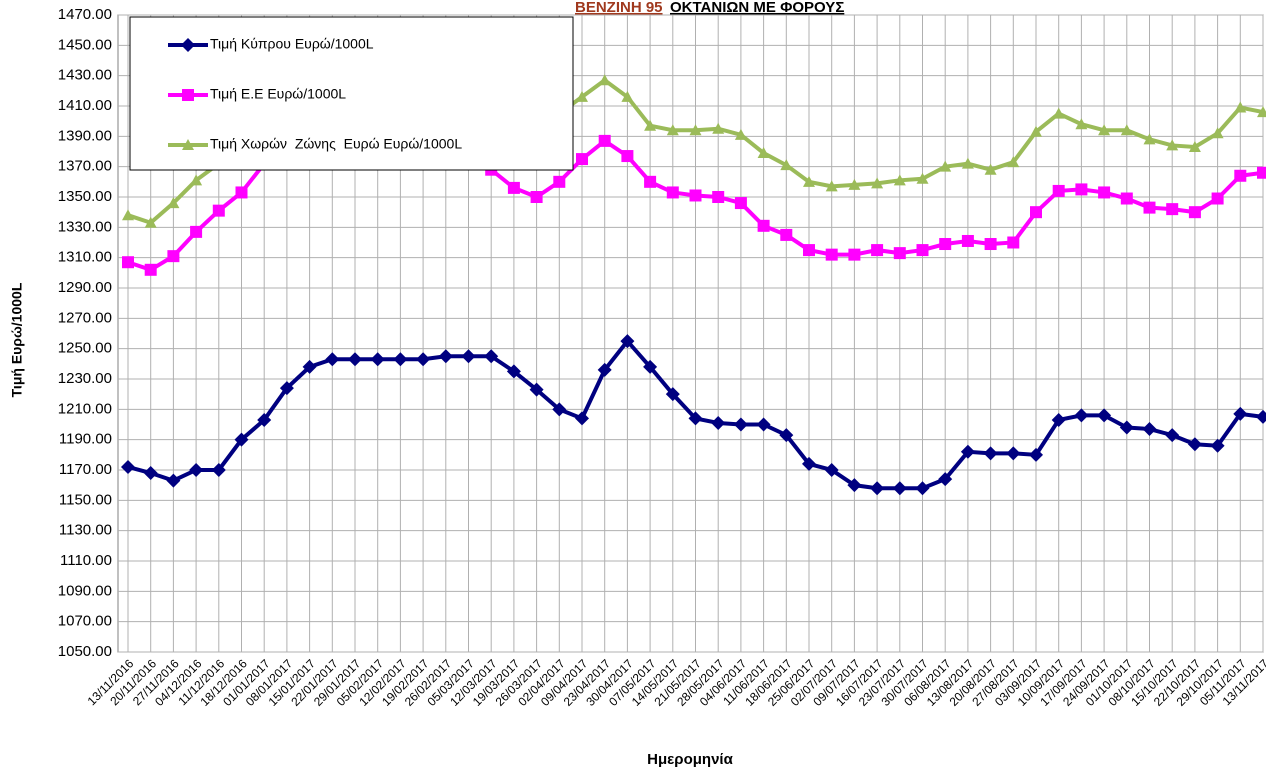 The height and width of the screenshot is (771, 1266). Describe the element at coordinates (85, 226) in the screenshot. I see `y-tick-label: 1330.00` at that location.